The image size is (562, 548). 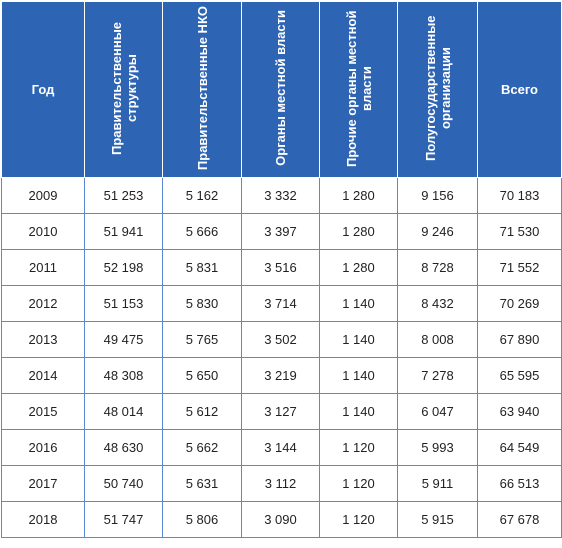 I want to click on cell-total: 71 552, so click(x=519, y=267).